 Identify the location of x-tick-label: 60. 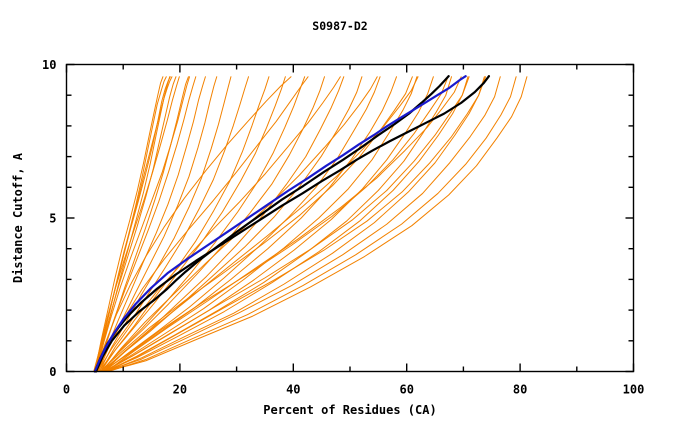
(406, 390).